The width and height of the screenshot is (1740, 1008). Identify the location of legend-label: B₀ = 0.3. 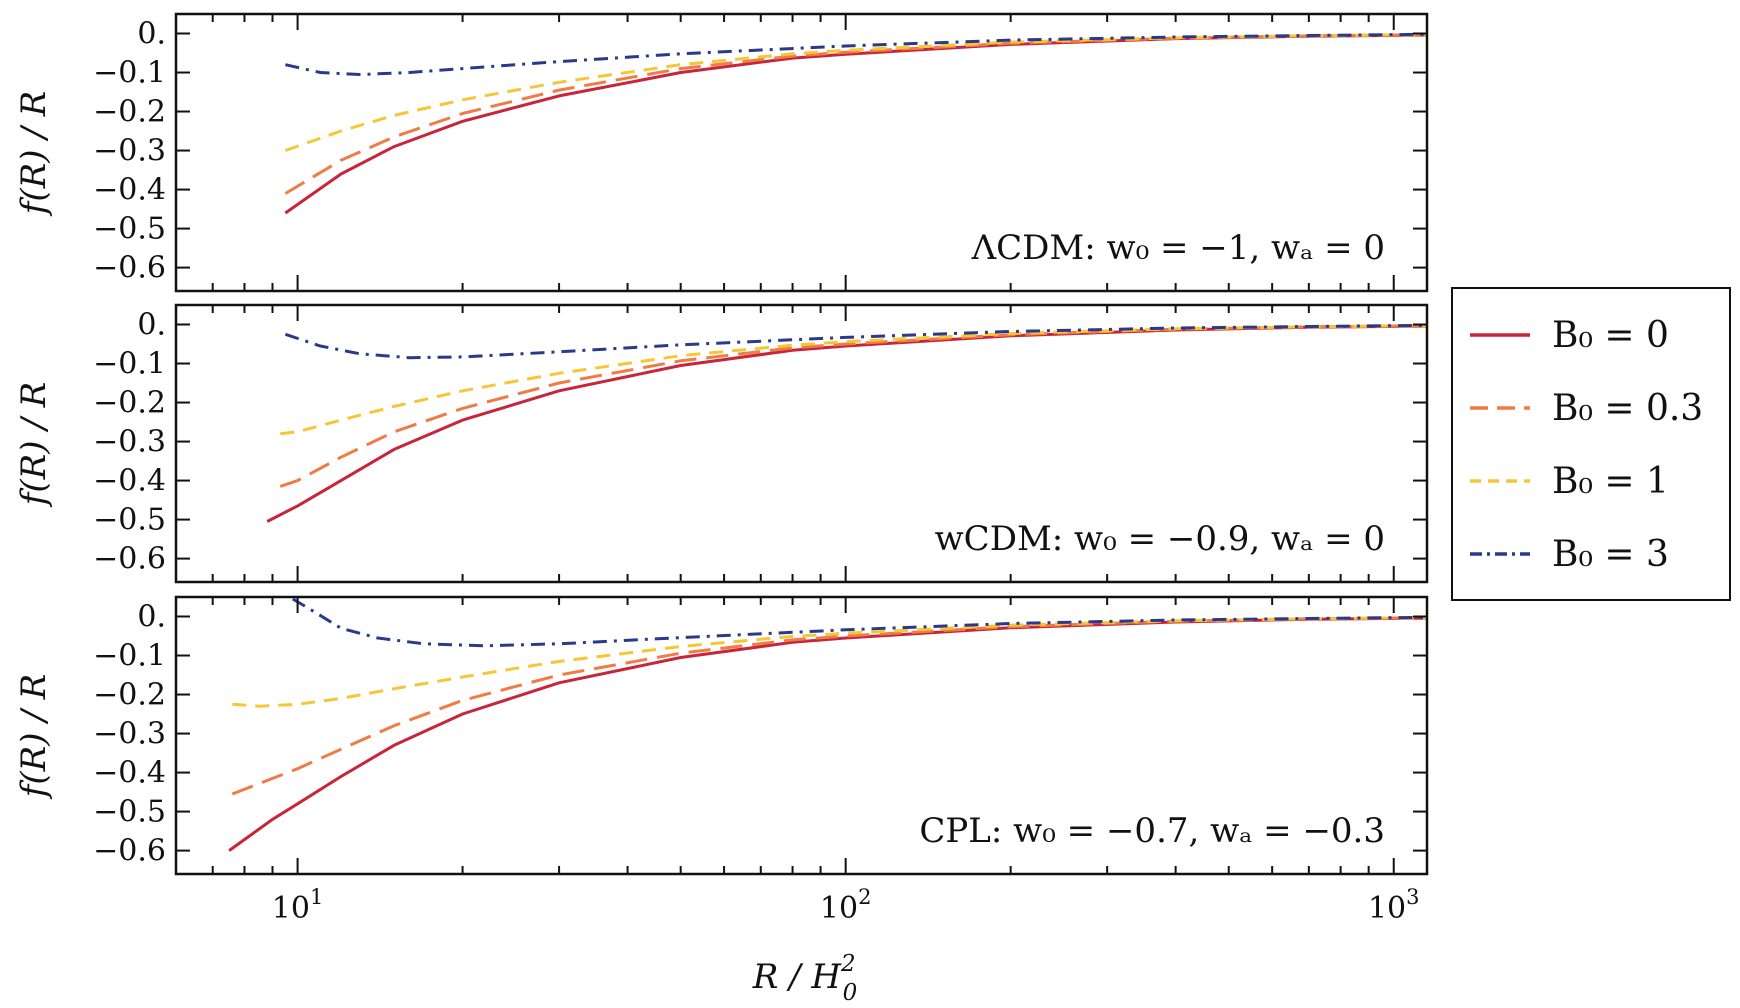
(1627, 408).